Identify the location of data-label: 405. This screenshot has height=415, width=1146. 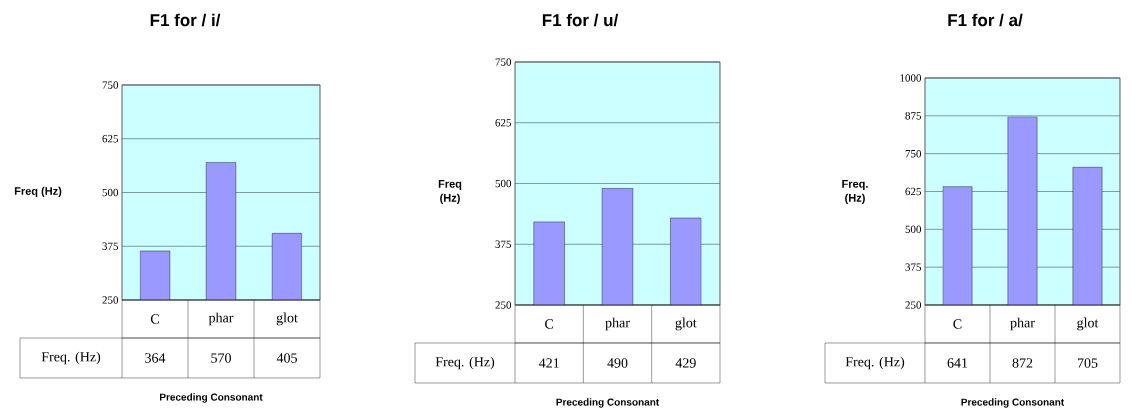
(286, 358).